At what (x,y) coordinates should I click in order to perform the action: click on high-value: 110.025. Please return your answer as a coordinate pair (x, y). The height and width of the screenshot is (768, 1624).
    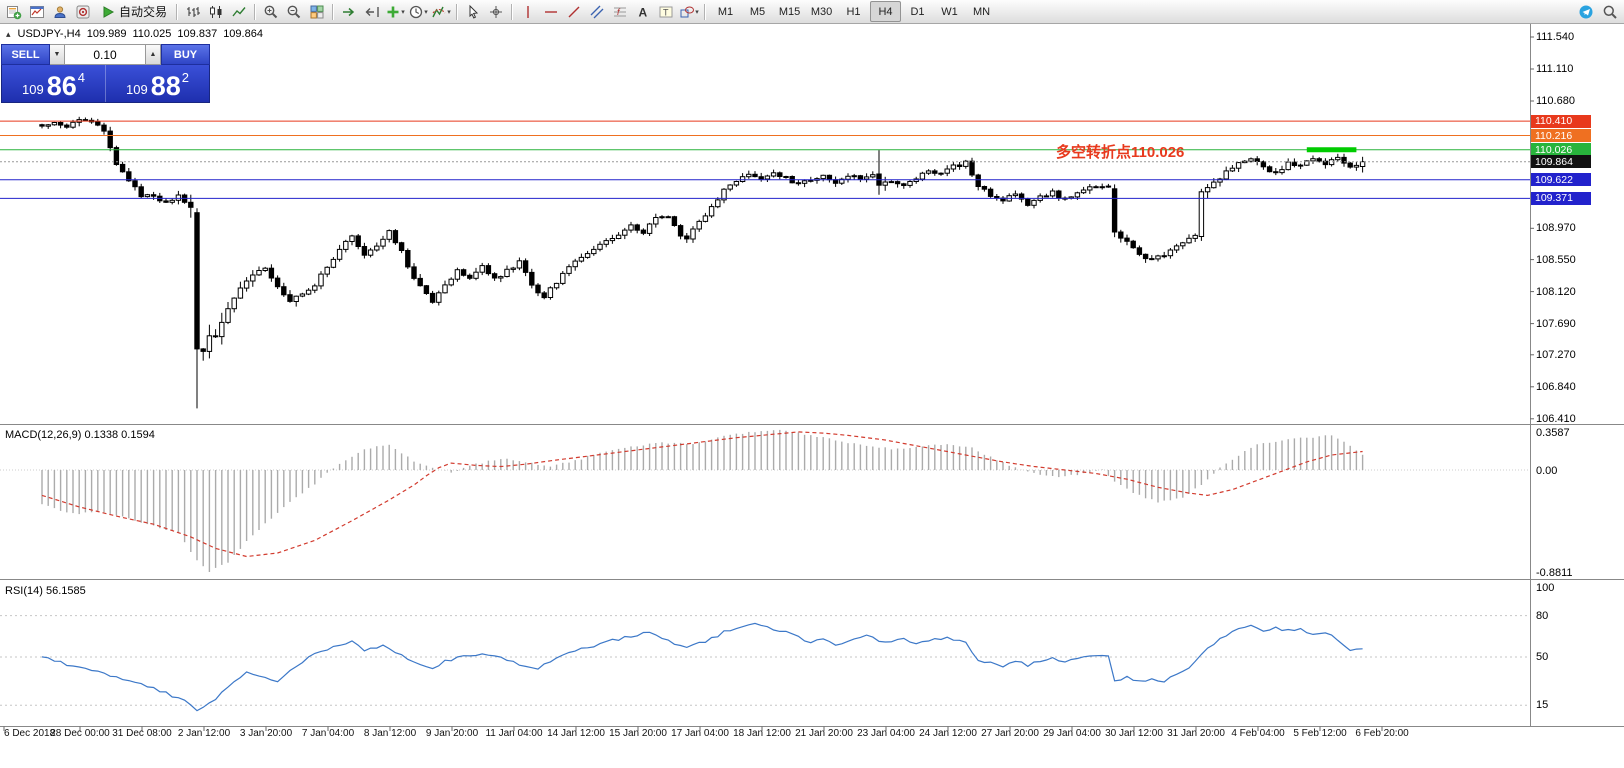
    Looking at the image, I should click on (152, 34).